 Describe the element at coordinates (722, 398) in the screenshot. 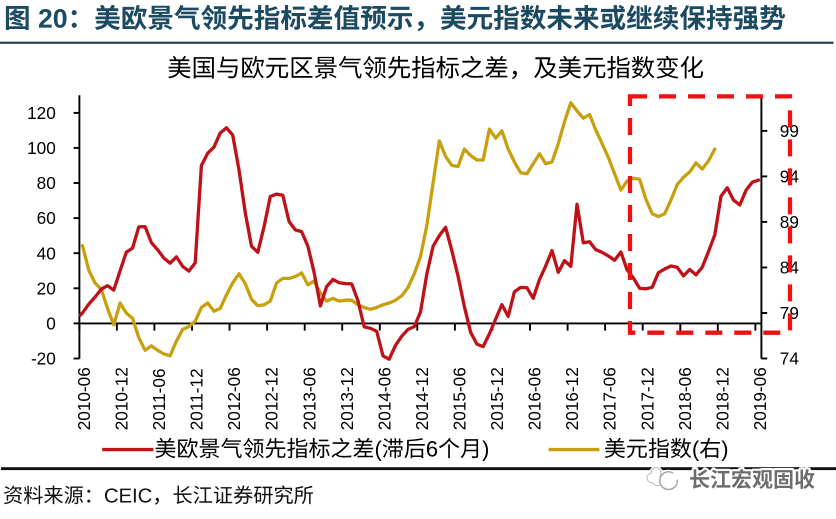

I see `svg-text: 2018-12` at that location.